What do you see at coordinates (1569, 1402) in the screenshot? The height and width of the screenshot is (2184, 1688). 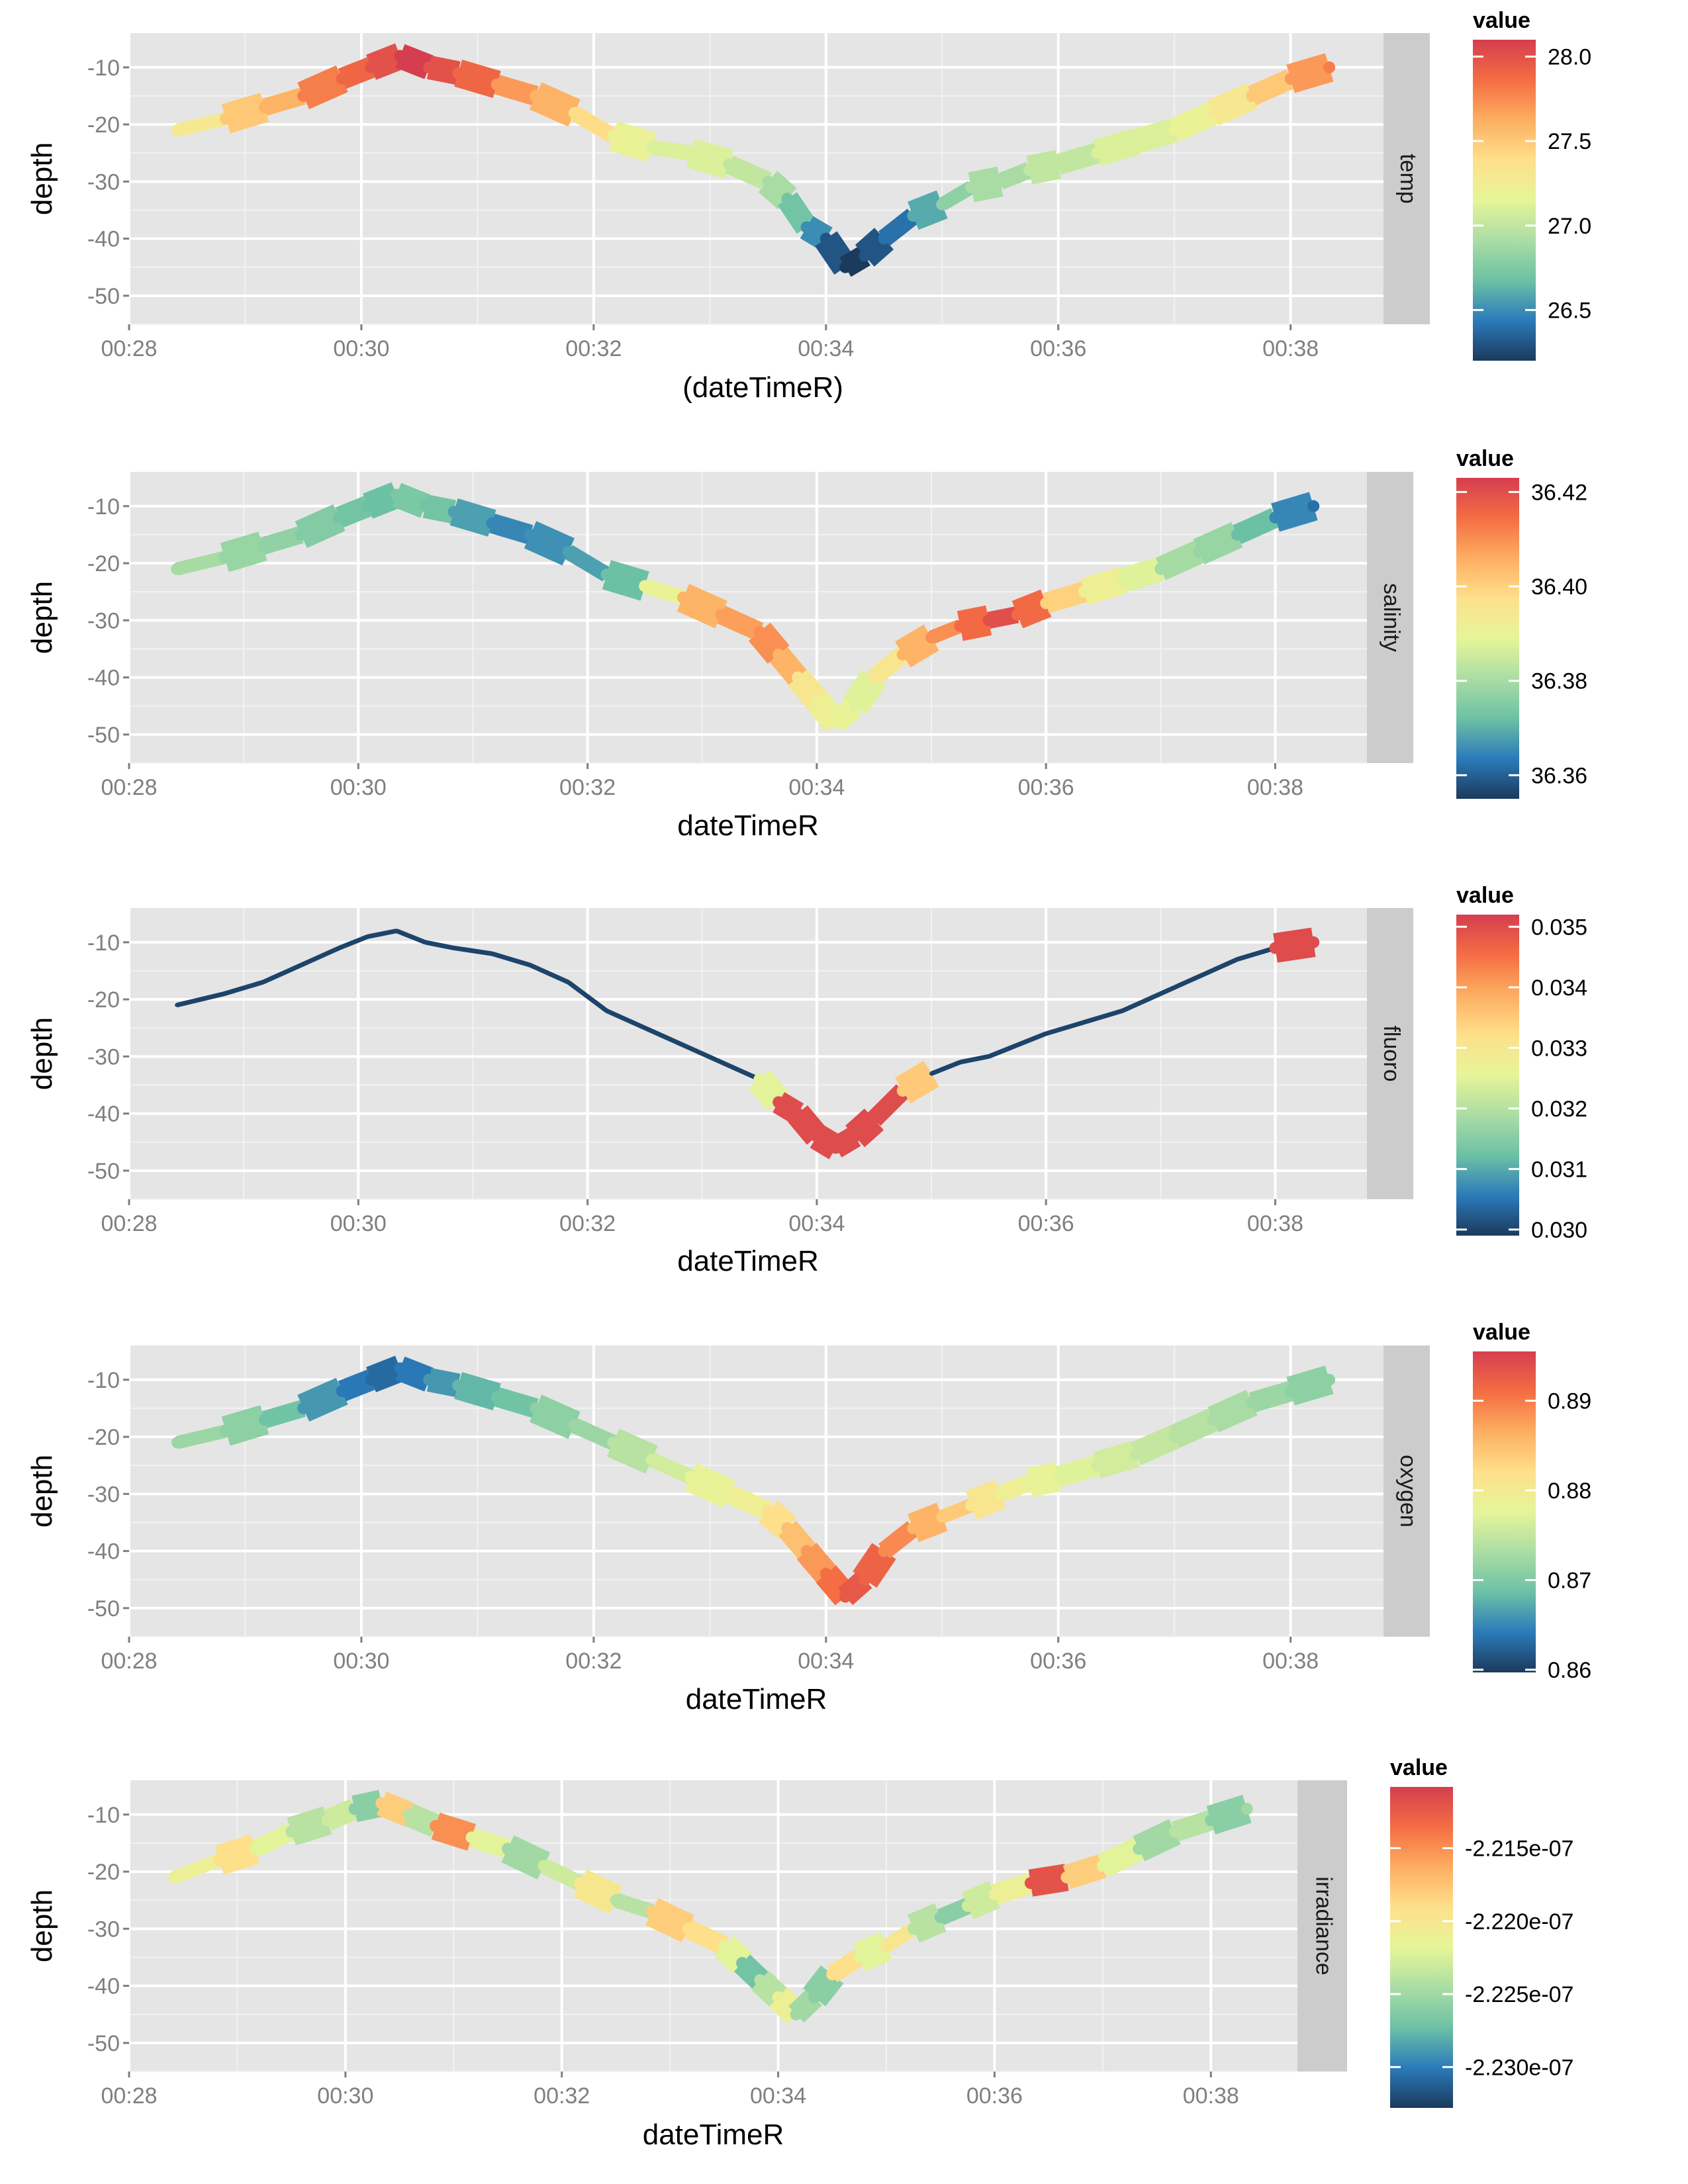 I see `legend-tick-label: 0.89` at bounding box center [1569, 1402].